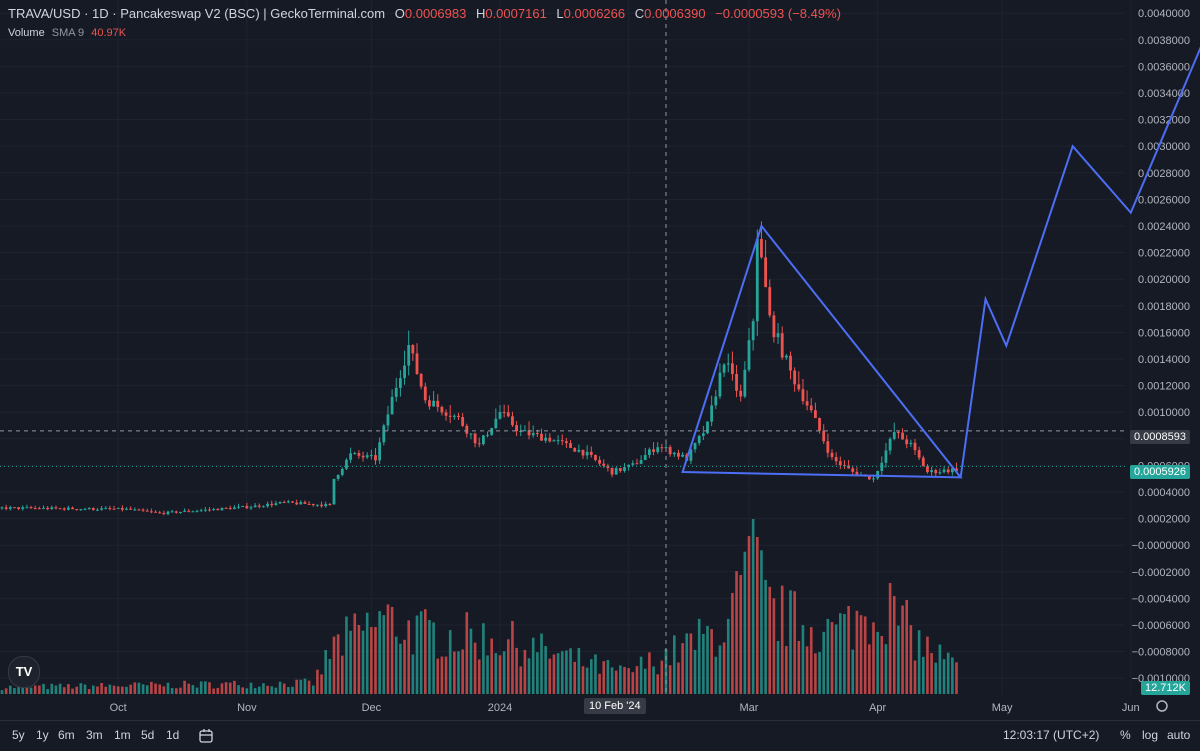  Describe the element at coordinates (24, 672) in the screenshot. I see `tradingview-logo-icon: TV` at that location.